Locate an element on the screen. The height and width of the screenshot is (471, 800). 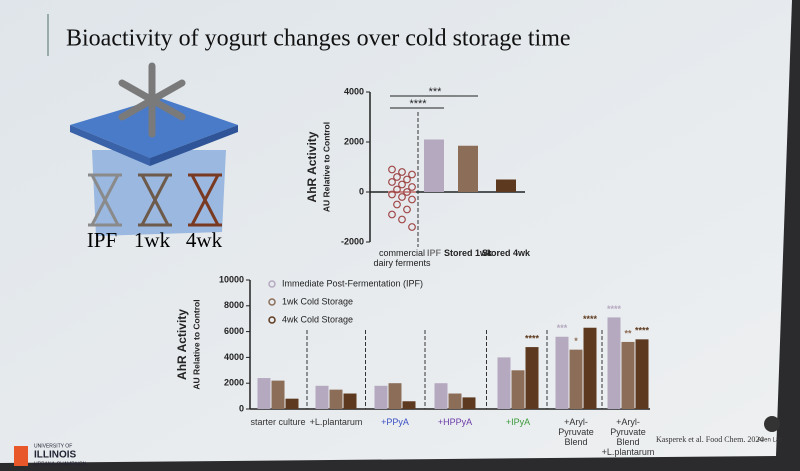
x-tick-label: Stored 1wk is located at coordinates (467, 253).